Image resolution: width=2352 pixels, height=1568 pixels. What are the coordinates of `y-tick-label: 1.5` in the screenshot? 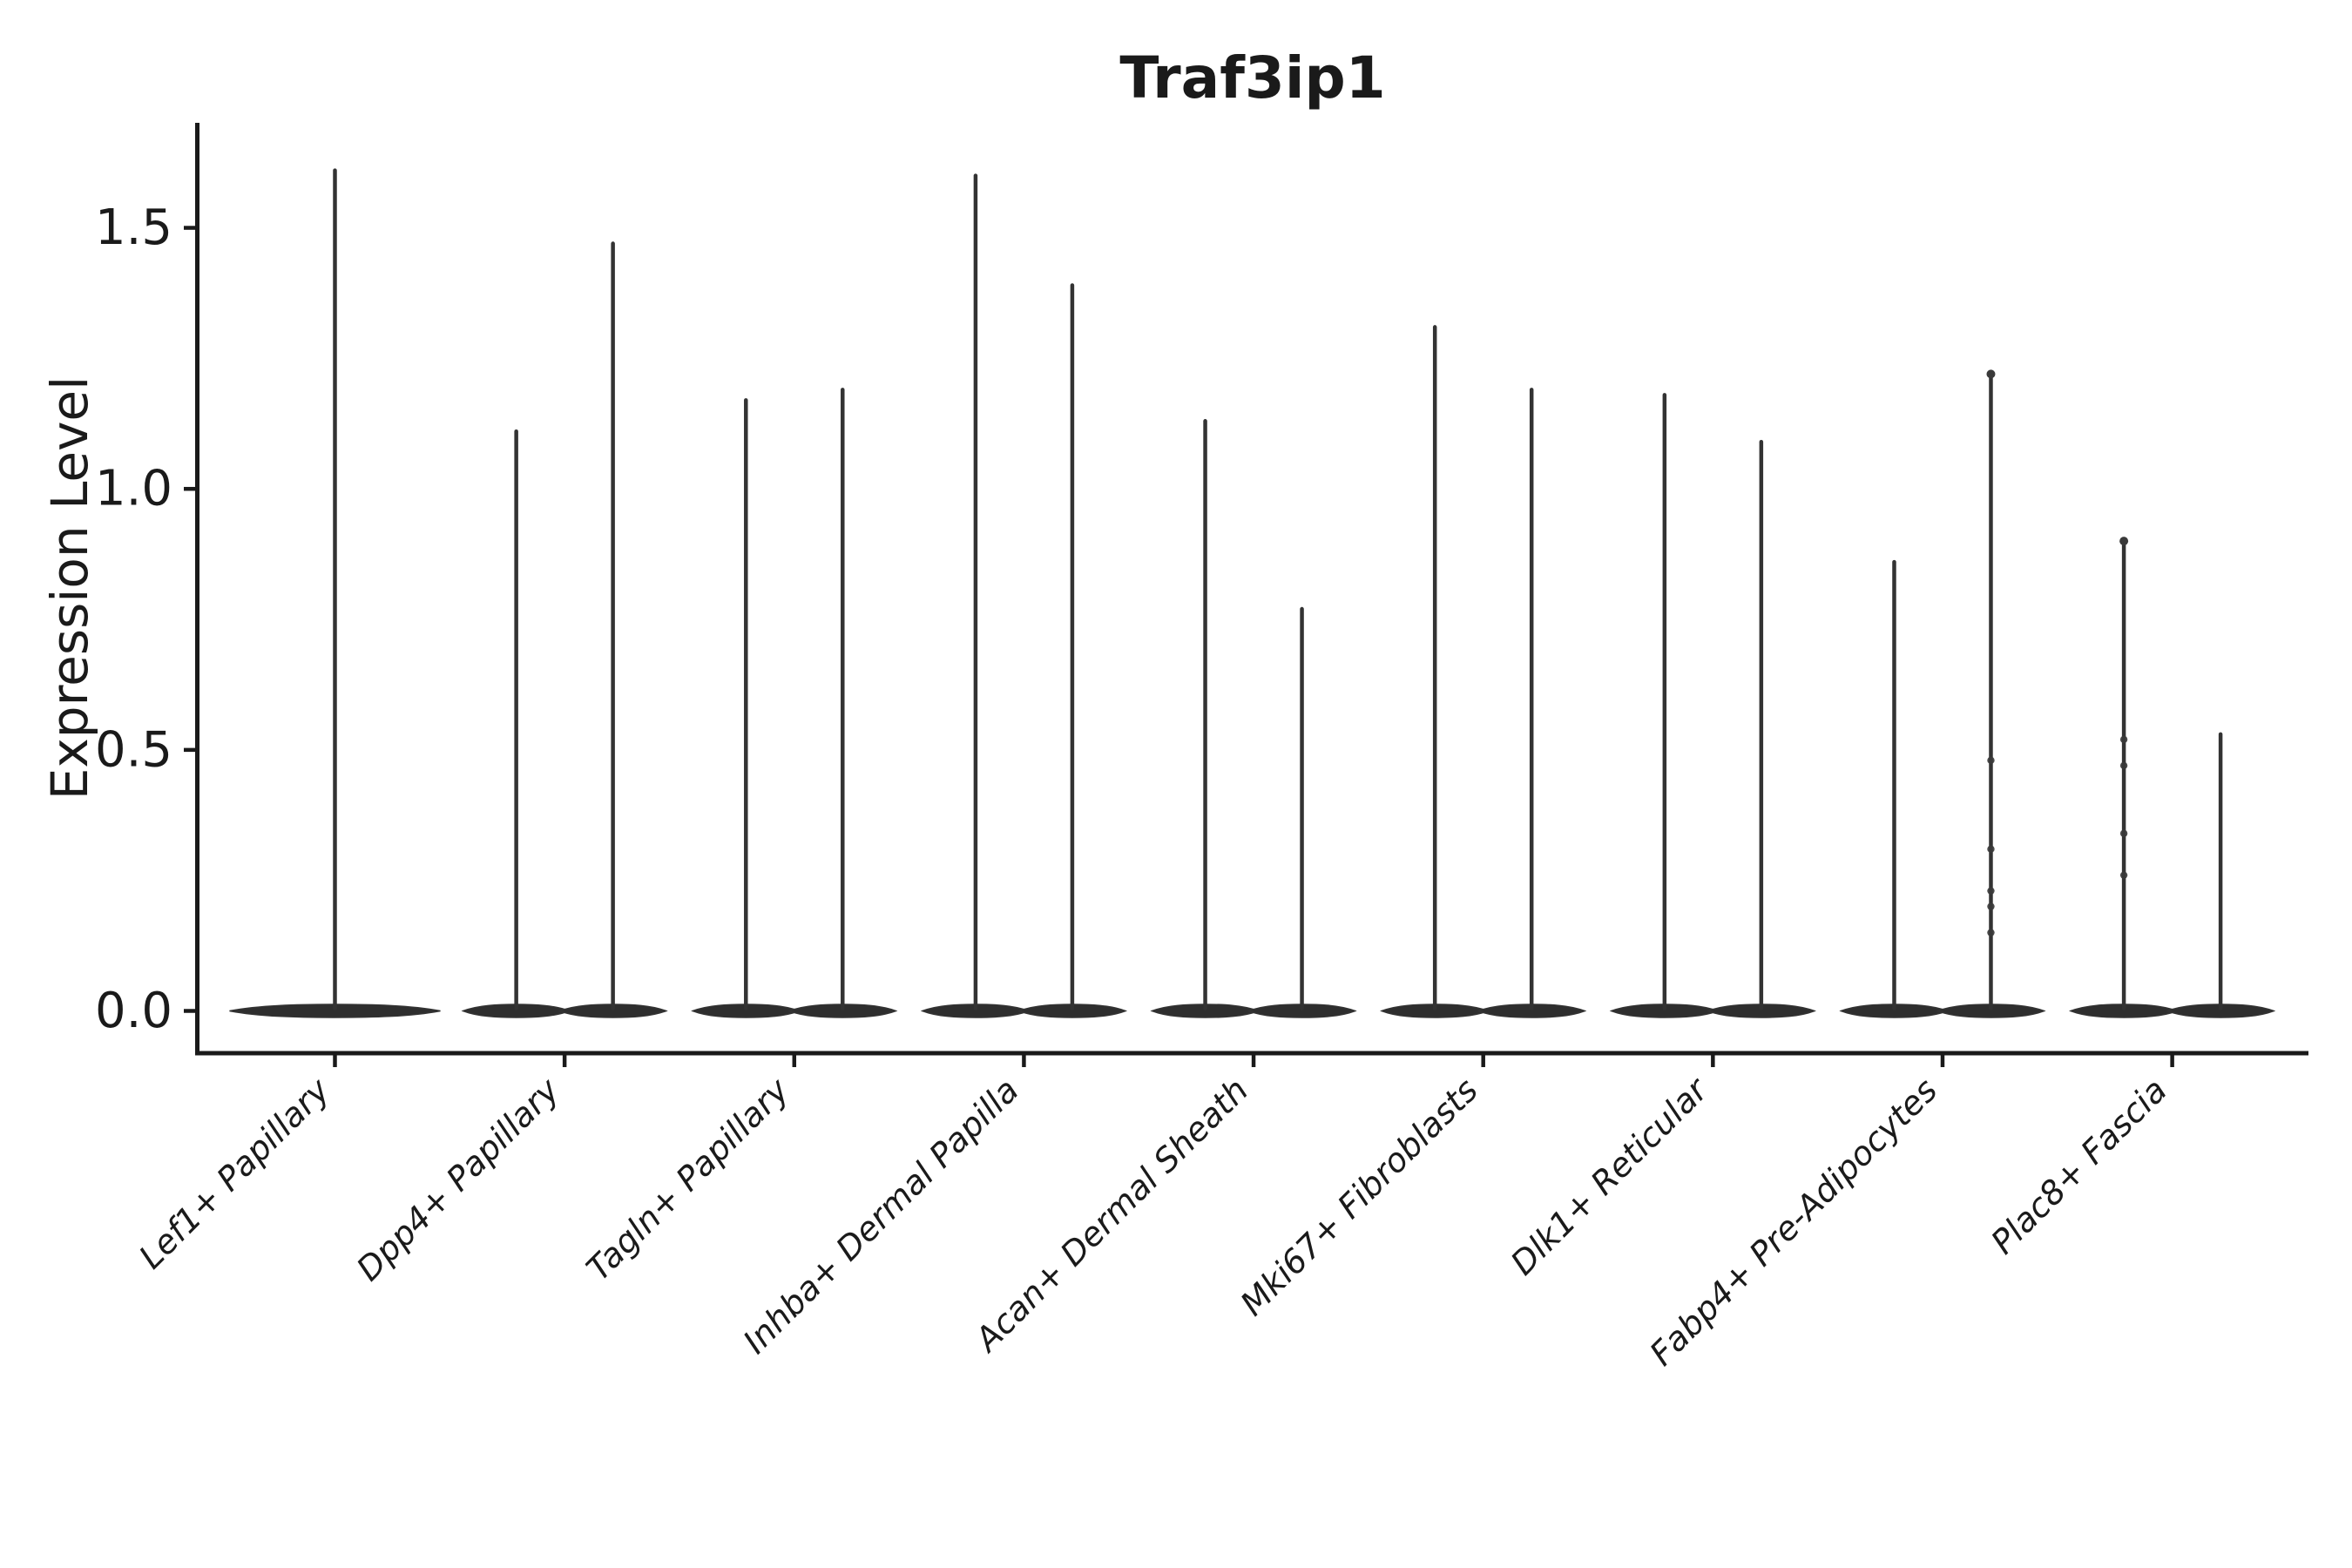 It's located at (134, 228).